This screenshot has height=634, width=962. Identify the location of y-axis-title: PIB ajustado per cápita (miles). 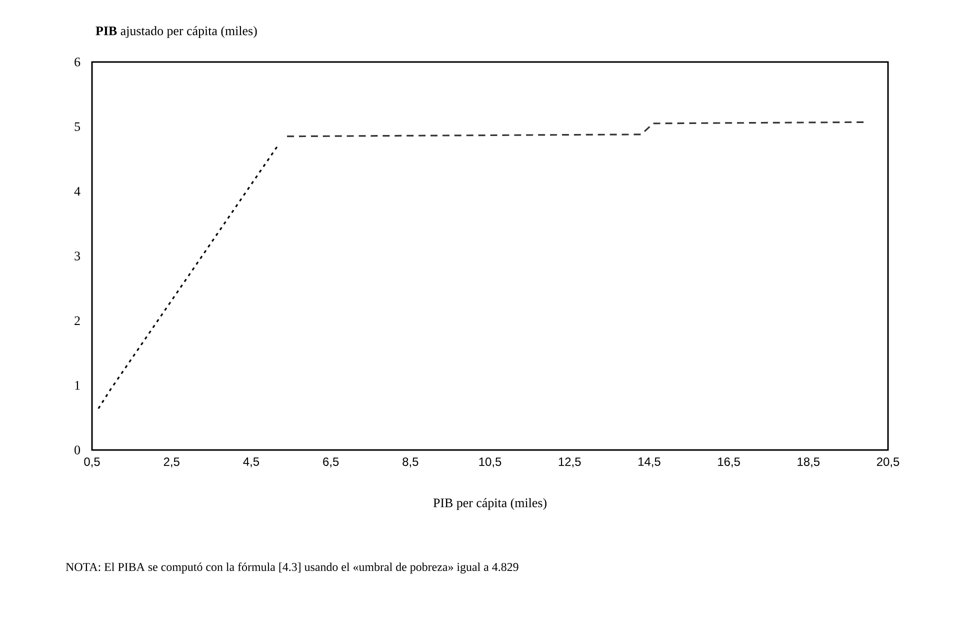
(176, 32).